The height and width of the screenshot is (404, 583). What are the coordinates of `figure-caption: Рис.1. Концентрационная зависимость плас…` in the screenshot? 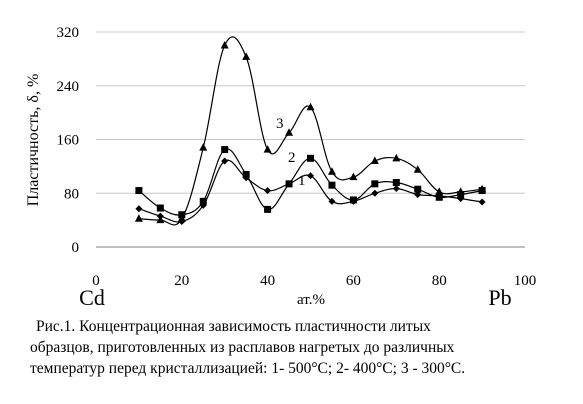 It's located at (300, 347).